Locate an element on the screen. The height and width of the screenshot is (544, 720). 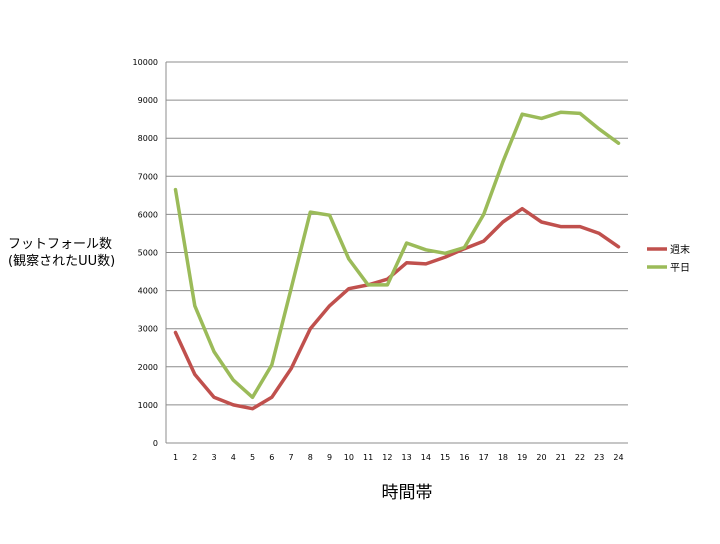
y-tick-label: 6000 is located at coordinates (148, 214).